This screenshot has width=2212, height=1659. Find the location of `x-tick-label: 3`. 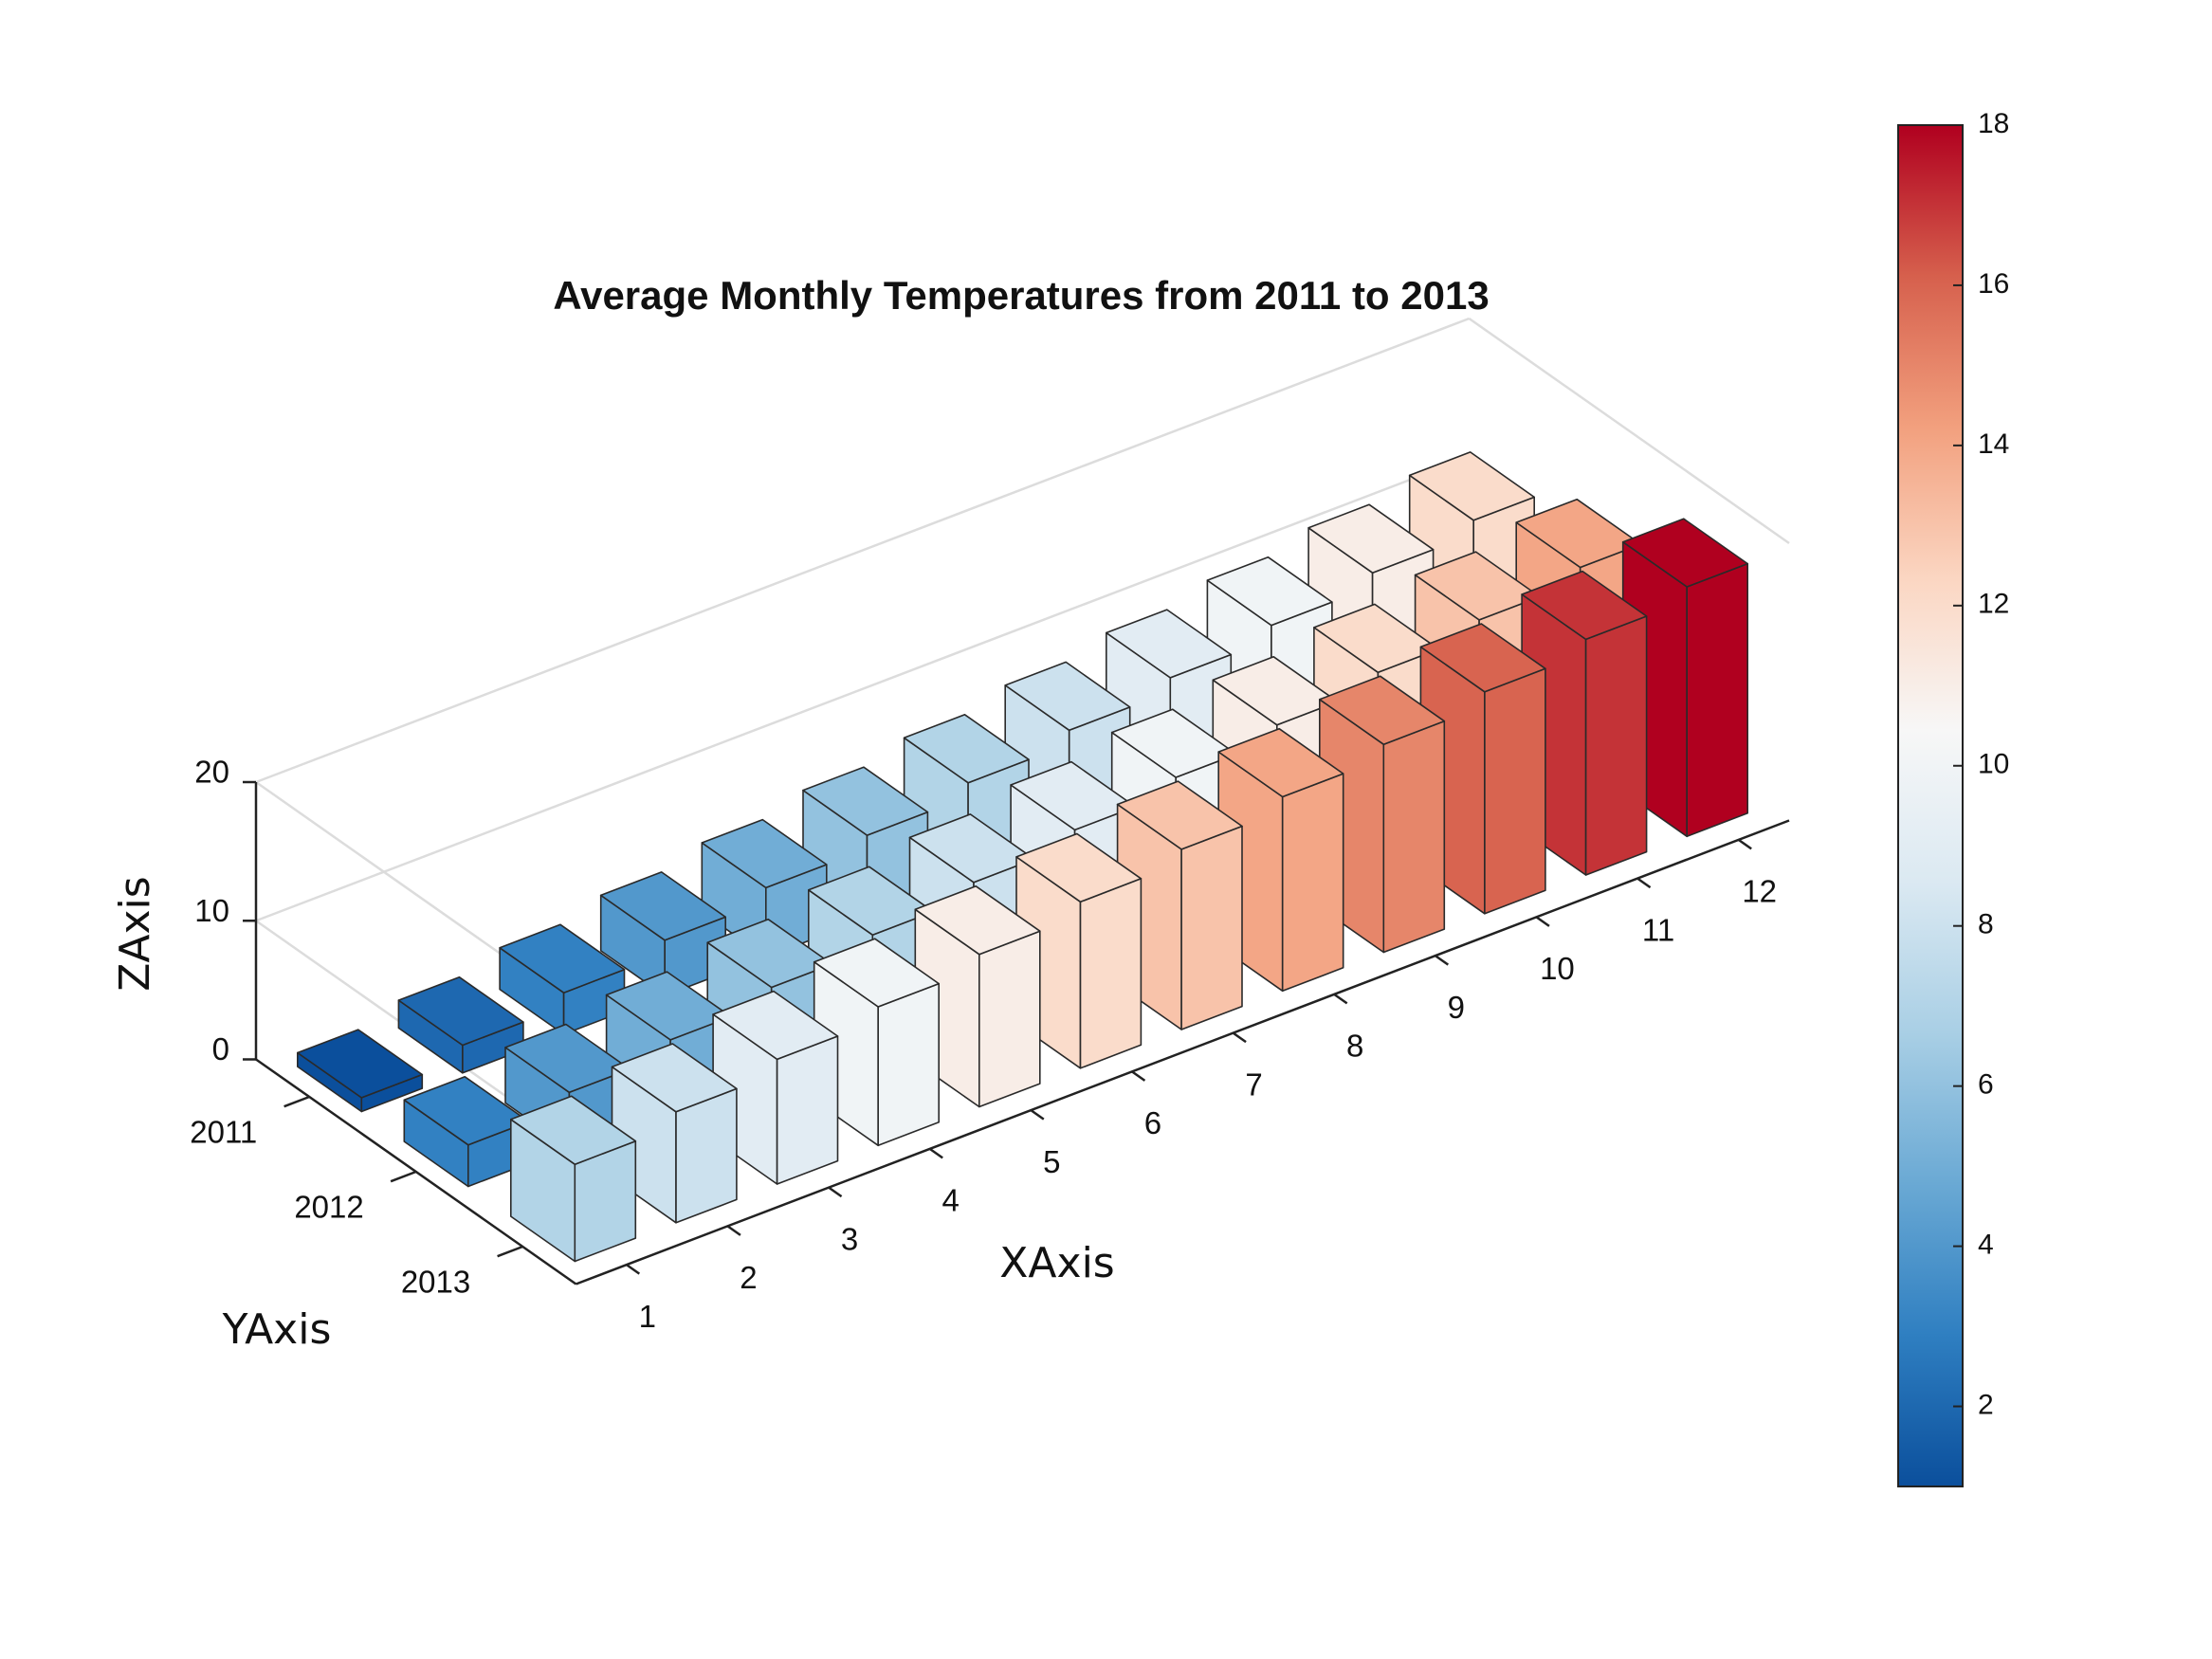

x-tick-label: 3 is located at coordinates (849, 1238).